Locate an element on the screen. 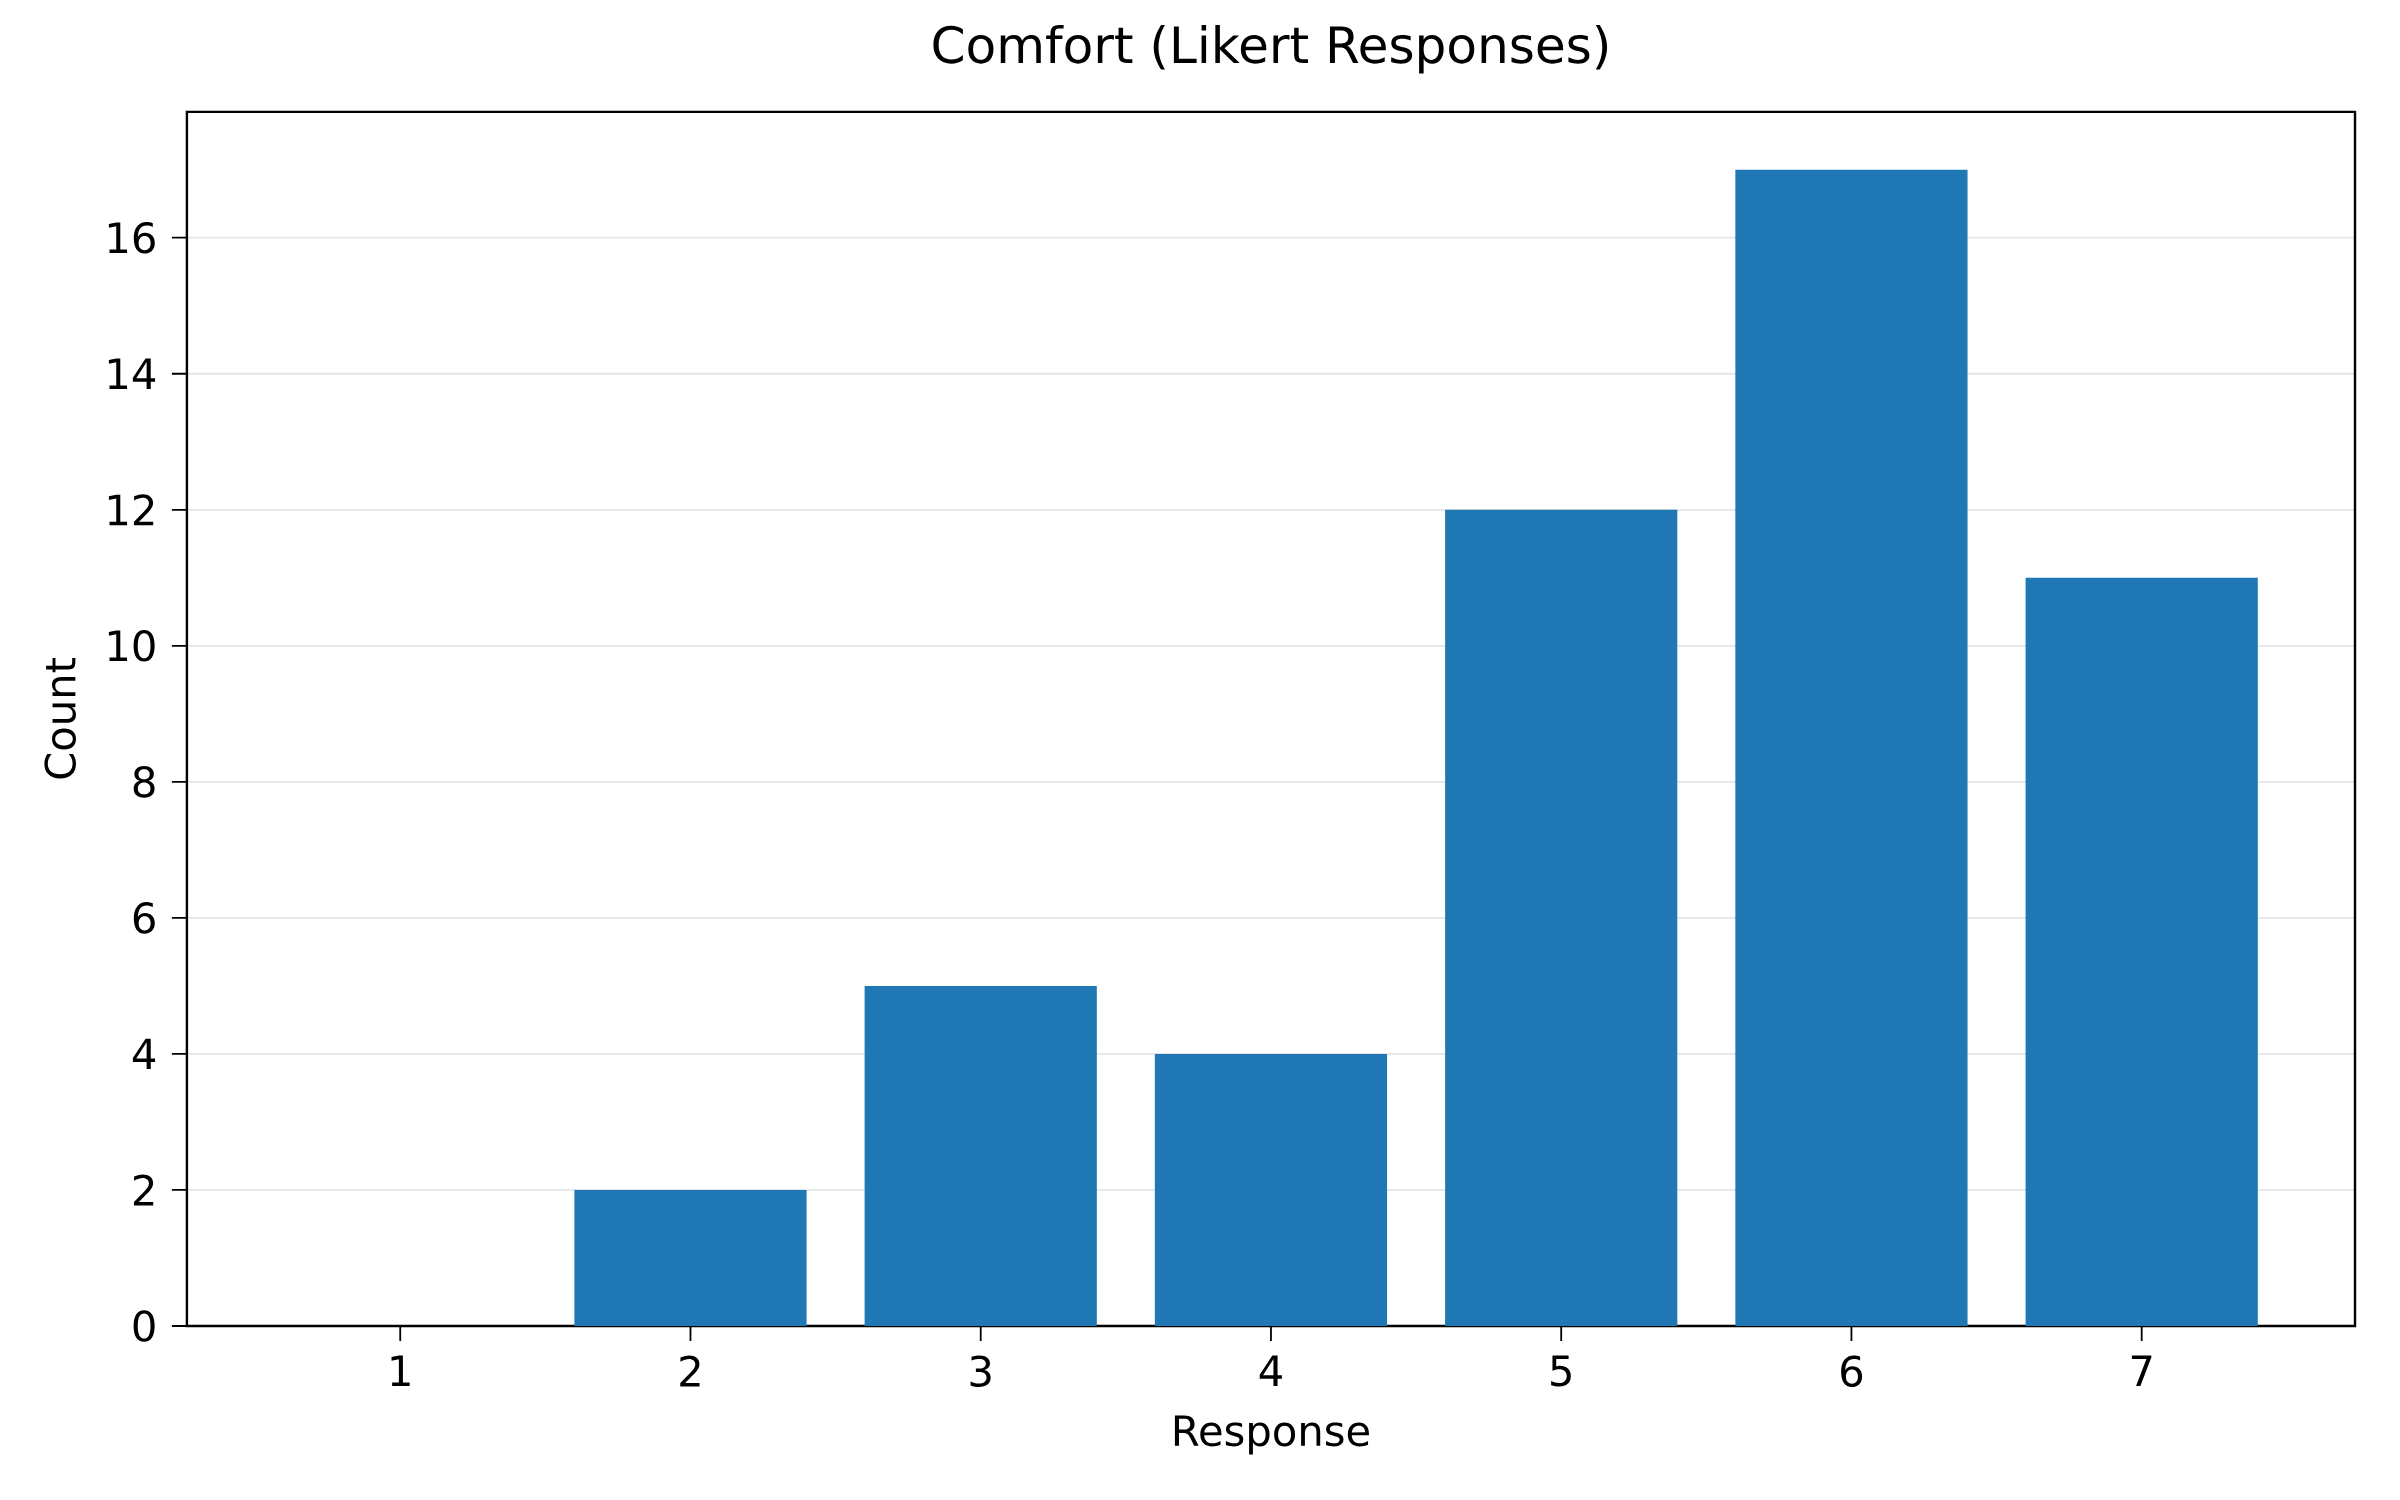  y-tick-label: 2 is located at coordinates (143, 1190).